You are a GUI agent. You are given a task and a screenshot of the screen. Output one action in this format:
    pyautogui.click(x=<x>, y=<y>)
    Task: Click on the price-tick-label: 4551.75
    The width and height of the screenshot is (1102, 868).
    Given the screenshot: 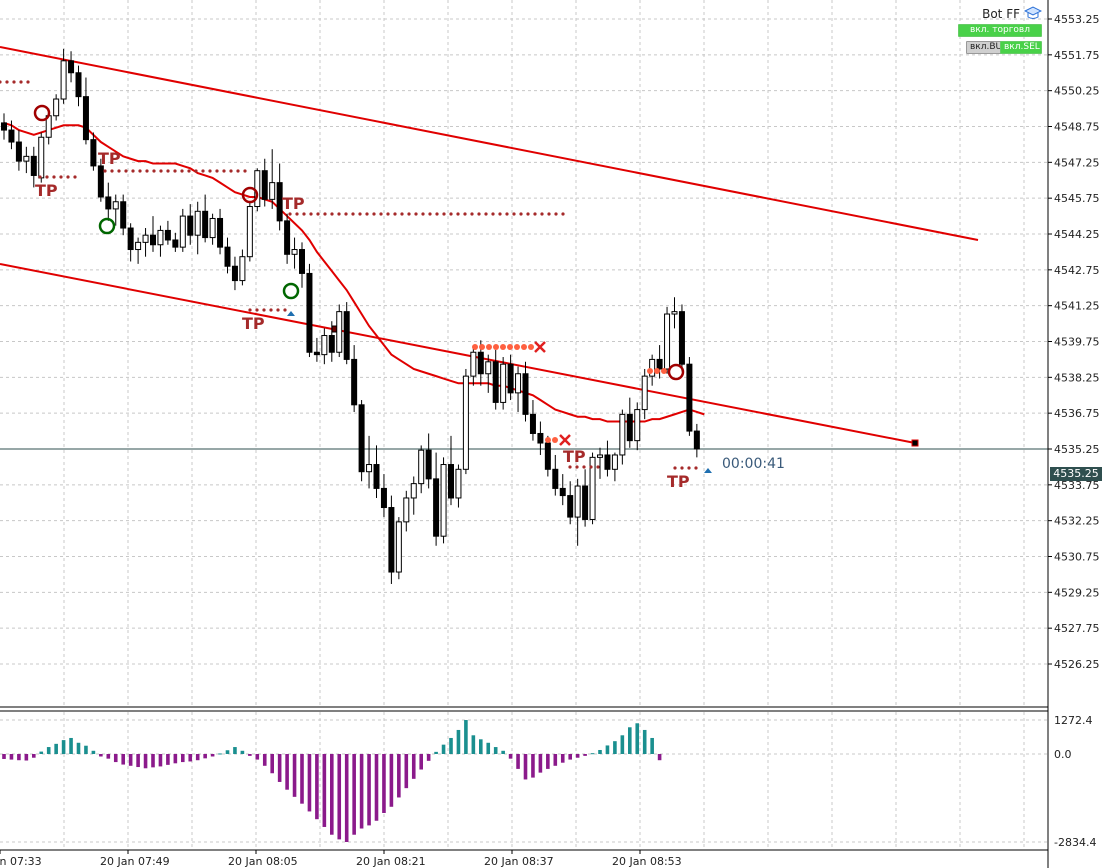 What is the action you would take?
    pyautogui.click(x=1077, y=55)
    